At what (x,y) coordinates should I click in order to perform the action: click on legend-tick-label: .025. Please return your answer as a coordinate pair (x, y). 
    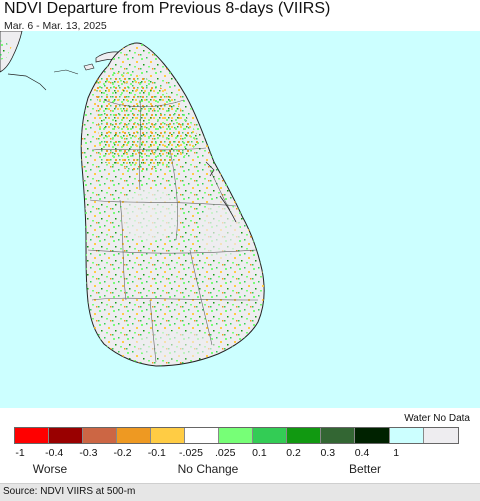
    Looking at the image, I should click on (225, 453).